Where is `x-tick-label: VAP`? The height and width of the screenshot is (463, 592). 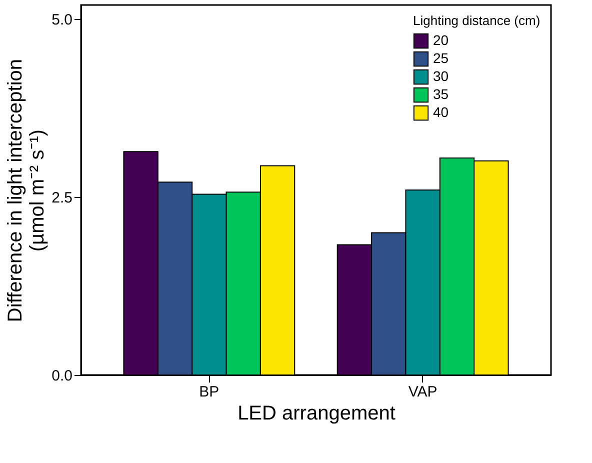 x-tick-label: VAP is located at coordinates (423, 392).